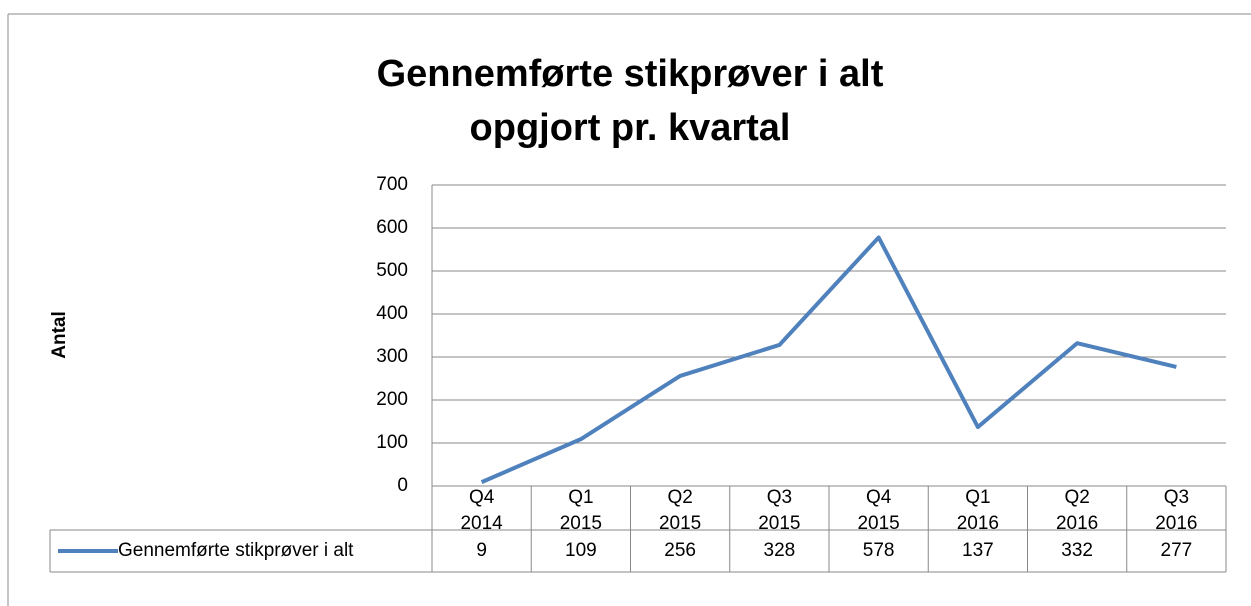  I want to click on y-tick-label: 700, so click(392, 184).